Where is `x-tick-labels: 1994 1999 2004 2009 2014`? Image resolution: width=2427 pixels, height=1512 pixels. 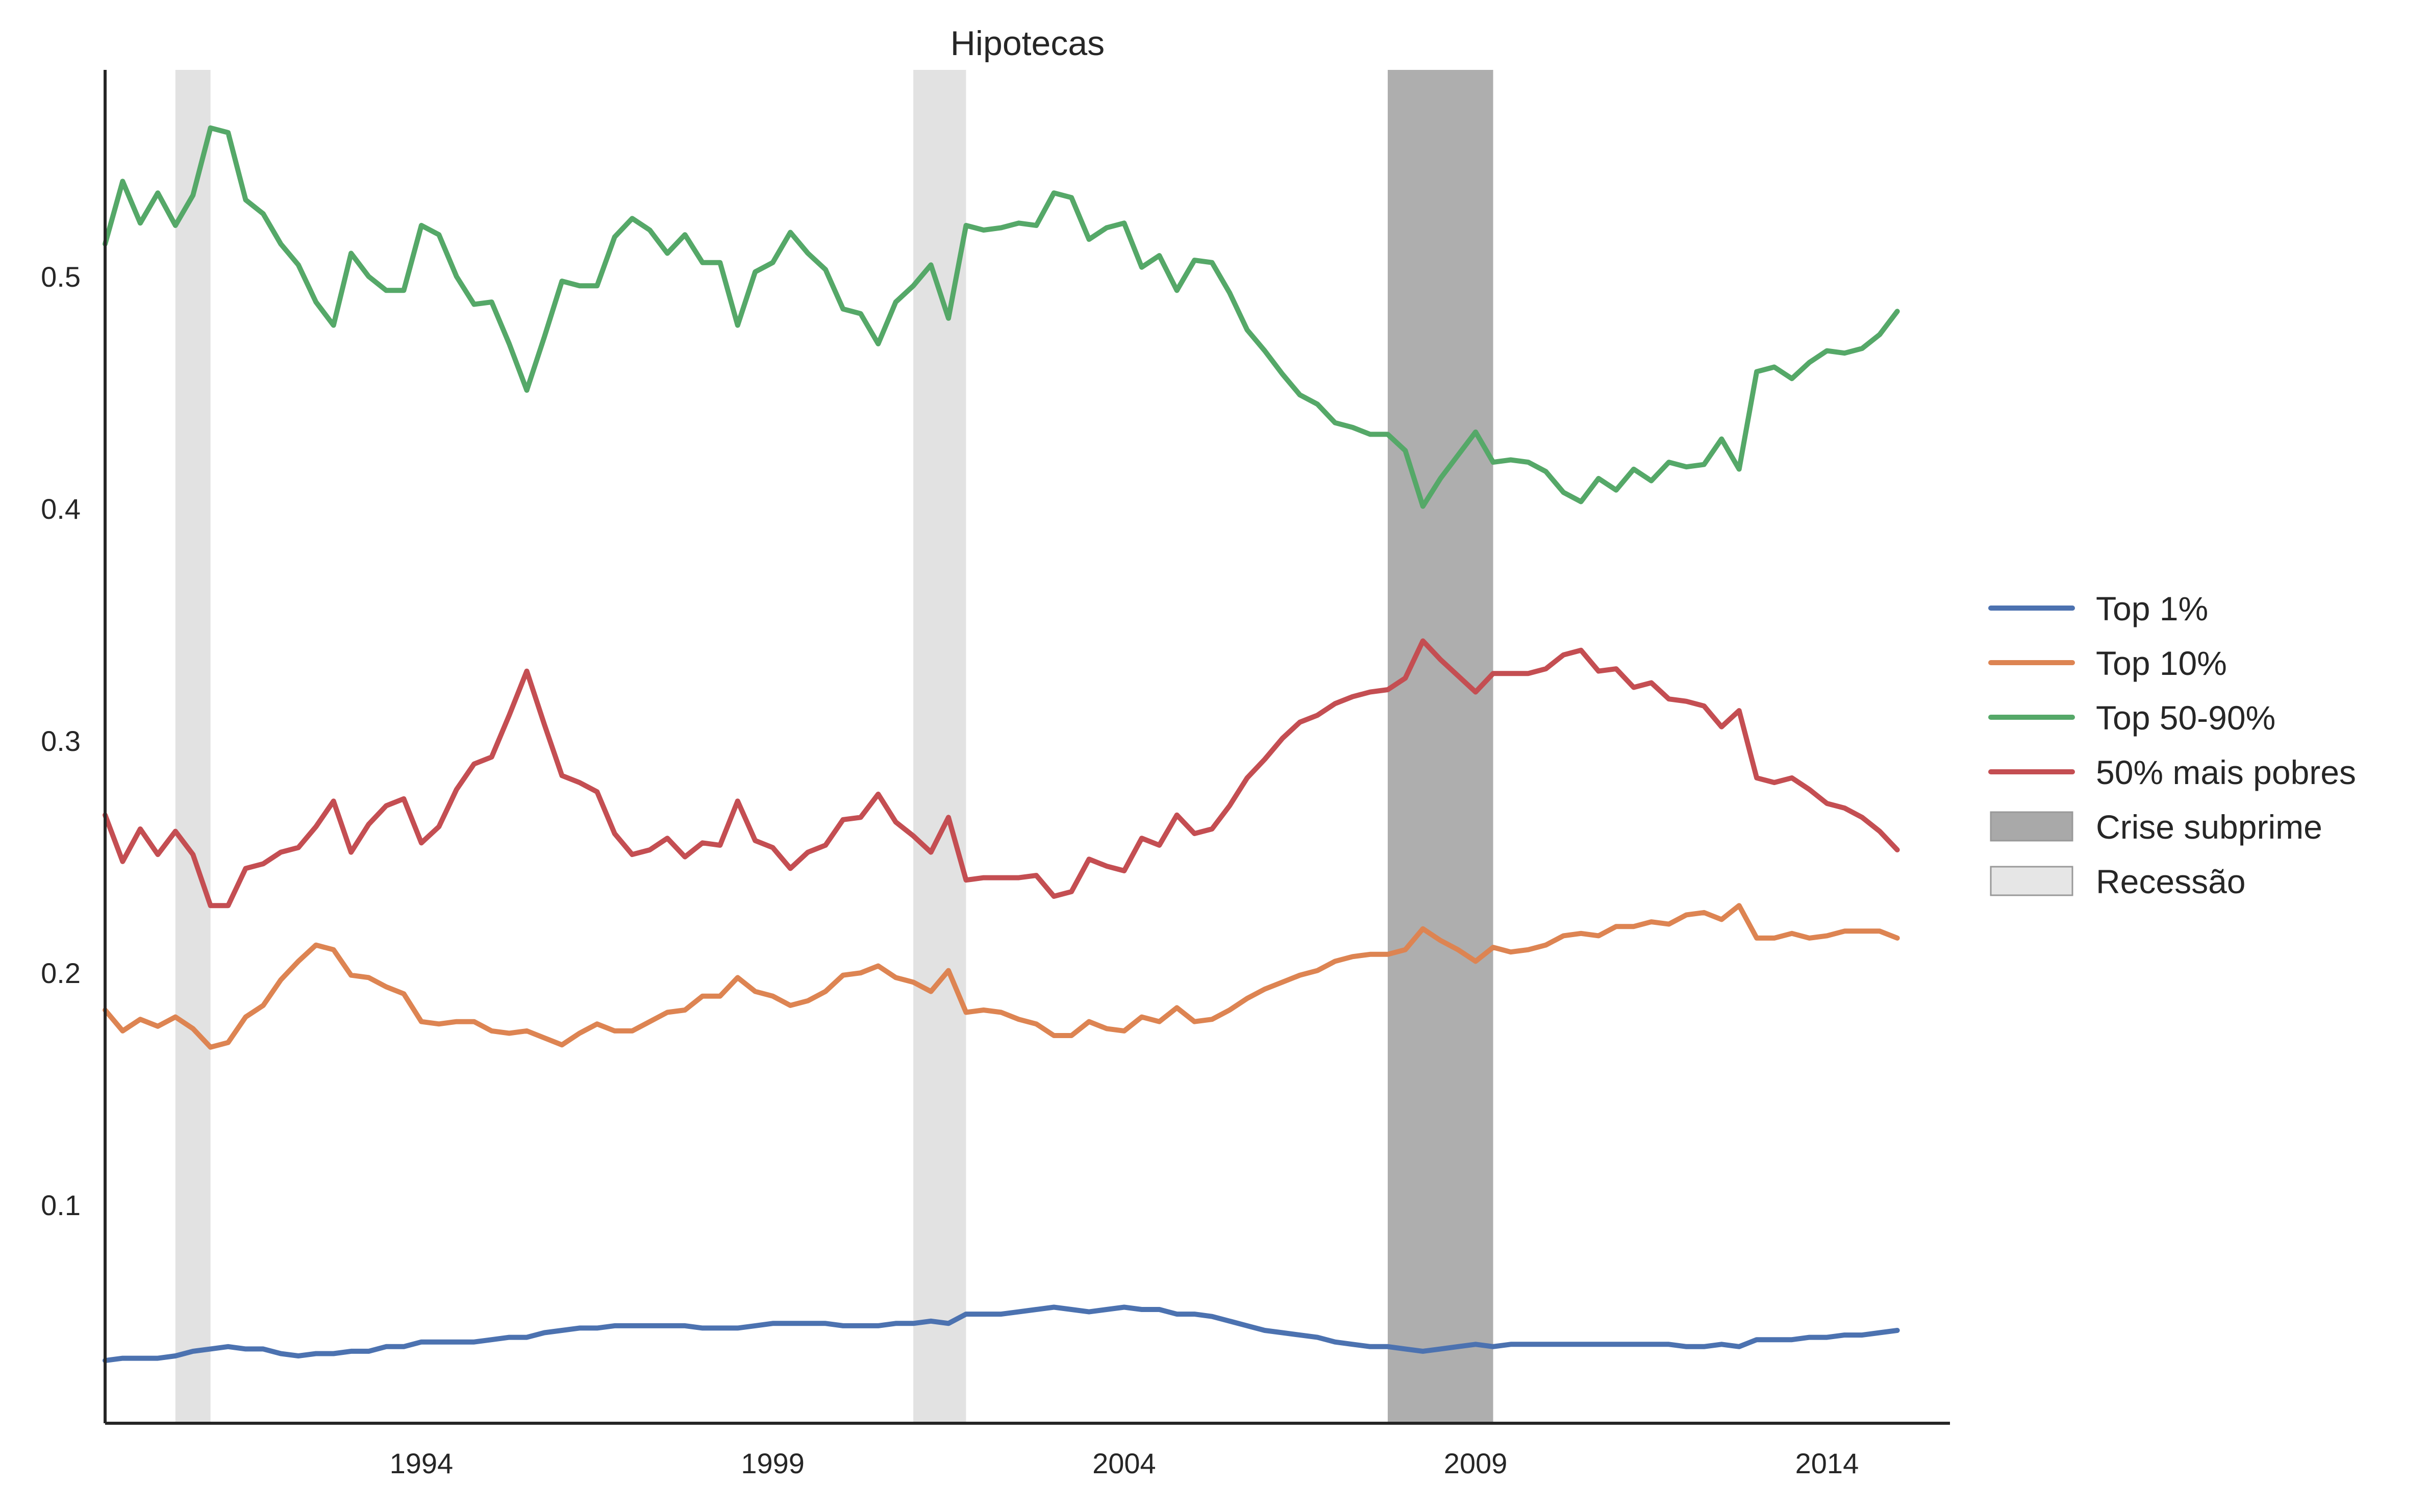
x-tick-labels: 1994 1999 2004 2009 2014 is located at coordinates (1124, 1463).